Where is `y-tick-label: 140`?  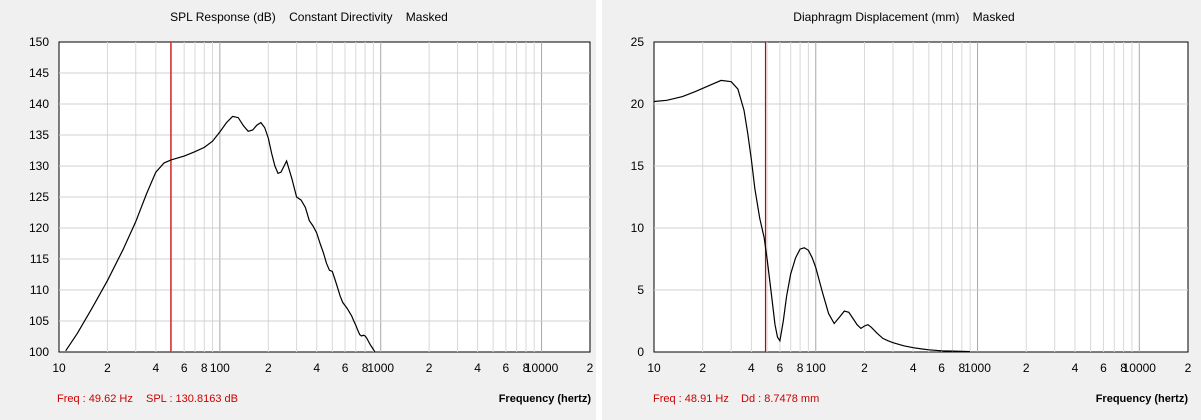 y-tick-label: 140 is located at coordinates (39, 104).